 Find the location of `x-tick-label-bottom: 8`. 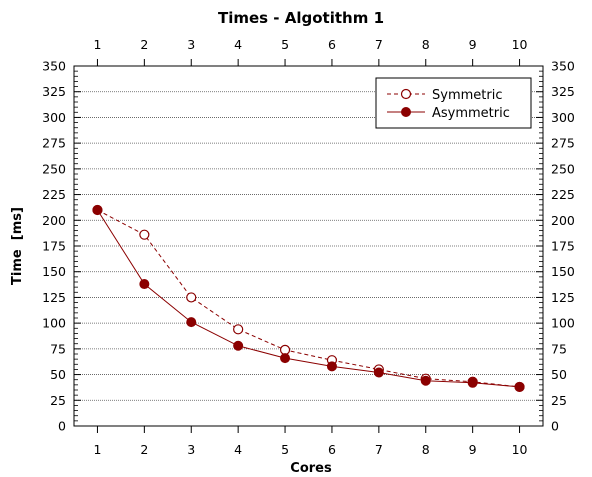

x-tick-label-bottom: 8 is located at coordinates (426, 449).